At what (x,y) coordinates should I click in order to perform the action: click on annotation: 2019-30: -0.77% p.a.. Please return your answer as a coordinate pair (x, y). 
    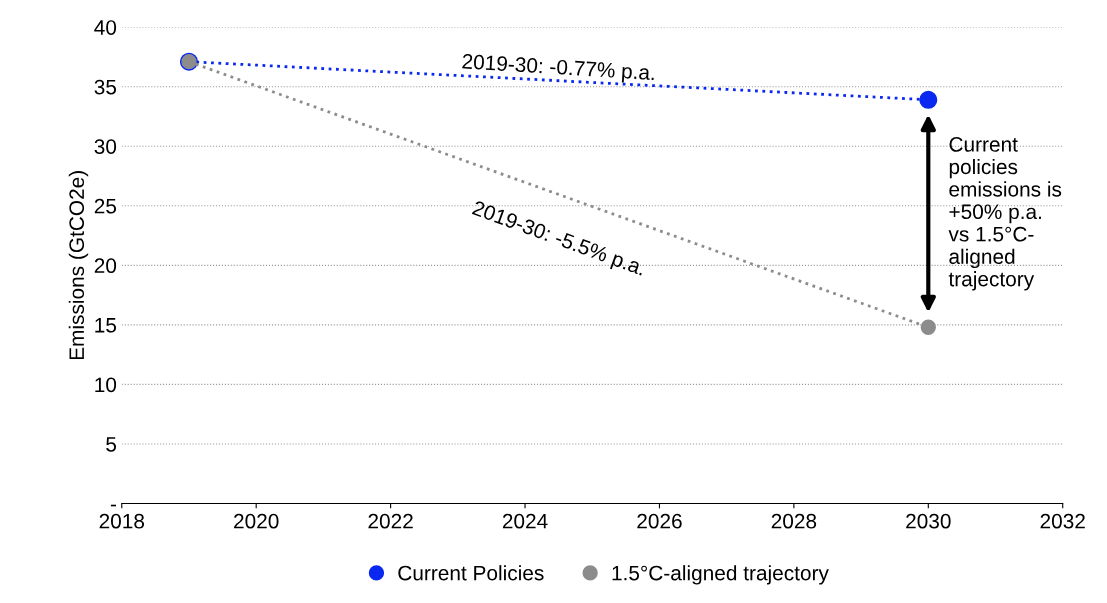
    Looking at the image, I should click on (558, 69).